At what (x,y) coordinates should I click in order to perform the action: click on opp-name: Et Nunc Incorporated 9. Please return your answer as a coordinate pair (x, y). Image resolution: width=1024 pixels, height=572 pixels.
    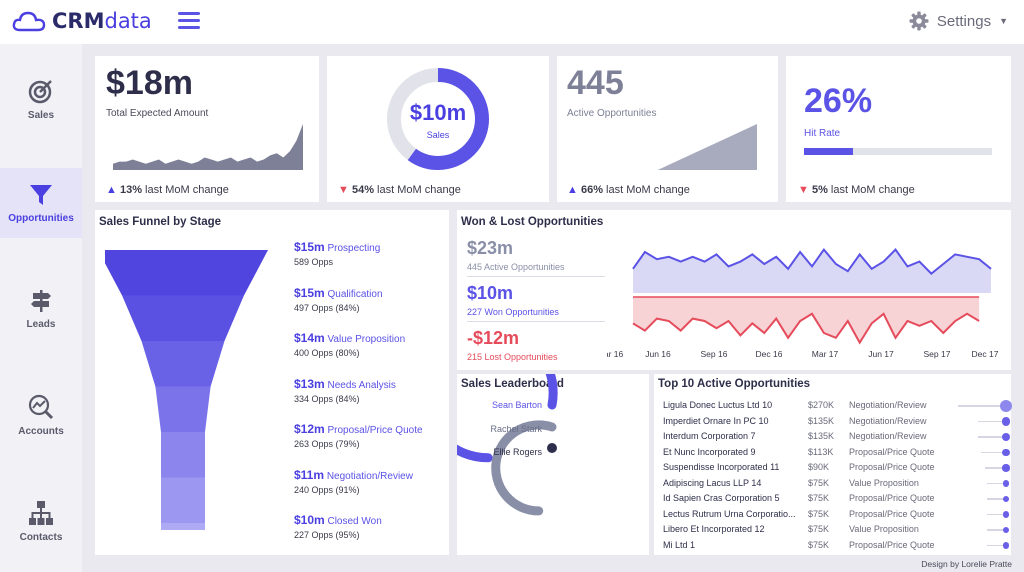
    Looking at the image, I should click on (709, 451).